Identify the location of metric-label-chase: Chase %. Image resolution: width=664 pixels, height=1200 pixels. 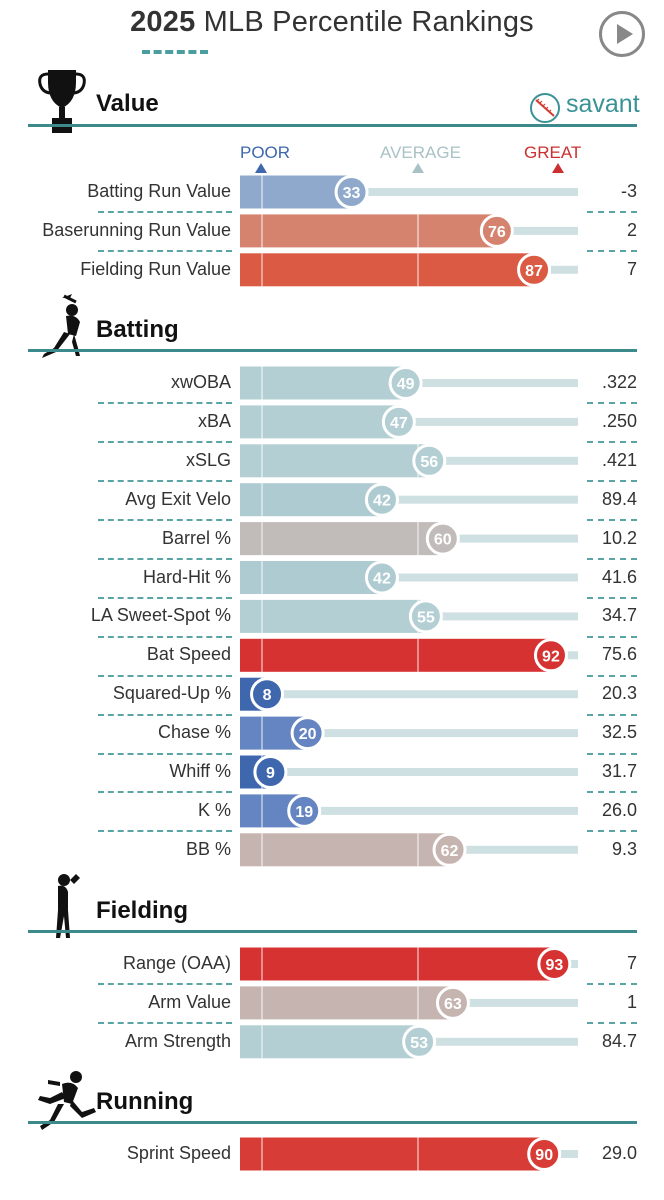
(194, 732).